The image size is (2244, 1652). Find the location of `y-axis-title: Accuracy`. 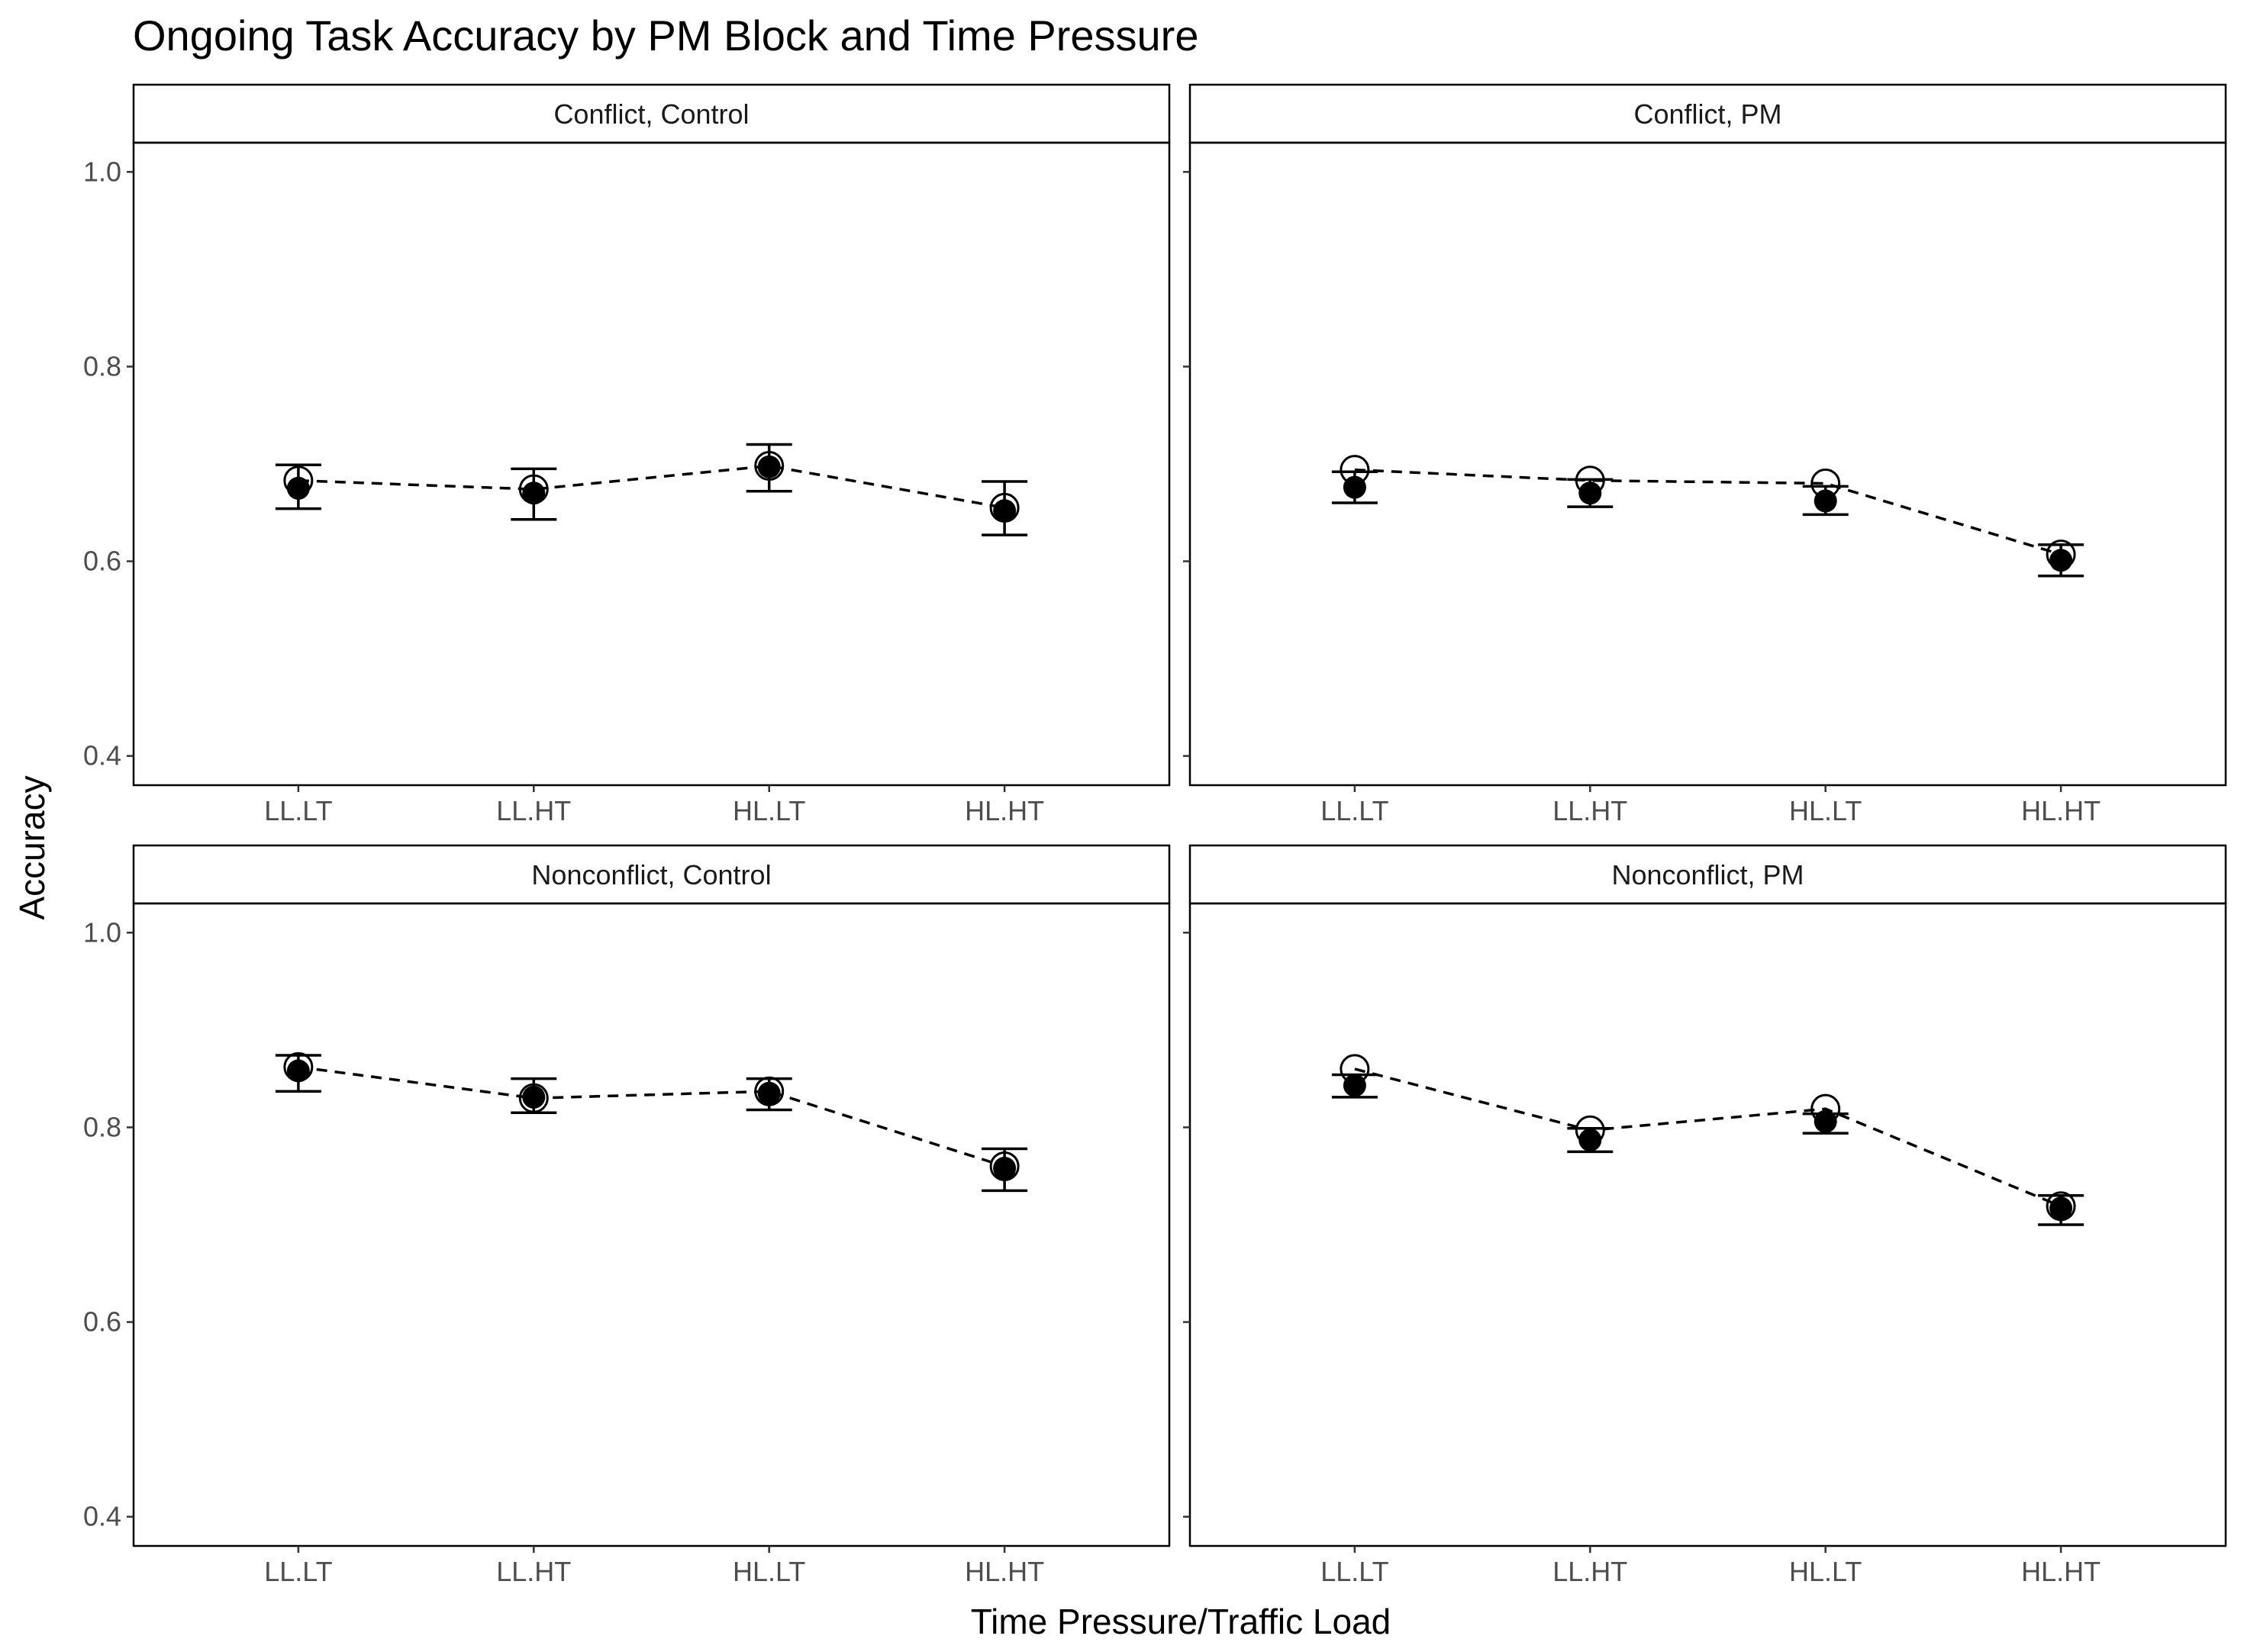

y-axis-title: Accuracy is located at coordinates (32, 847).